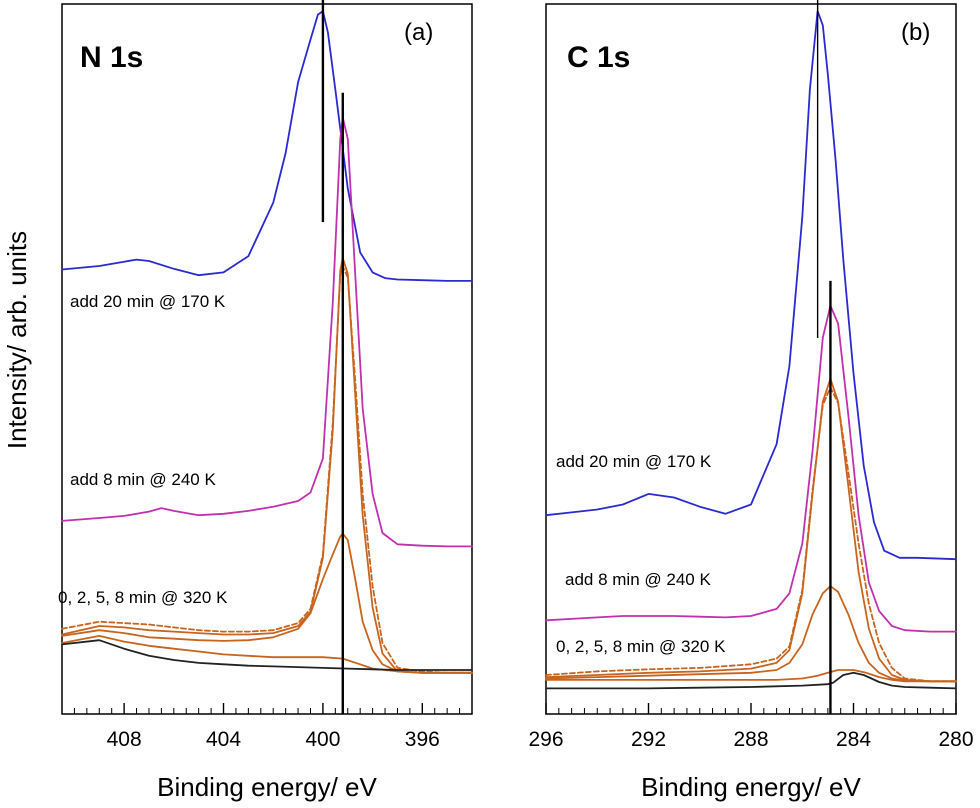 This screenshot has height=808, width=980. What do you see at coordinates (148, 301) in the screenshot?
I see `panel-n1s-annotation-170k: add 20 min @ 170 K` at bounding box center [148, 301].